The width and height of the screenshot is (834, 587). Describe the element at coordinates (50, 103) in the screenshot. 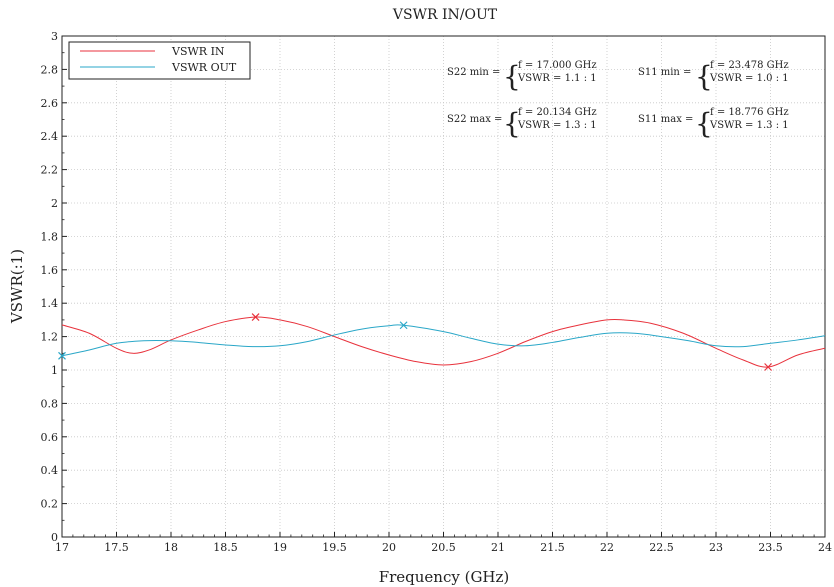

I see `y-tick-label: 2.6` at that location.